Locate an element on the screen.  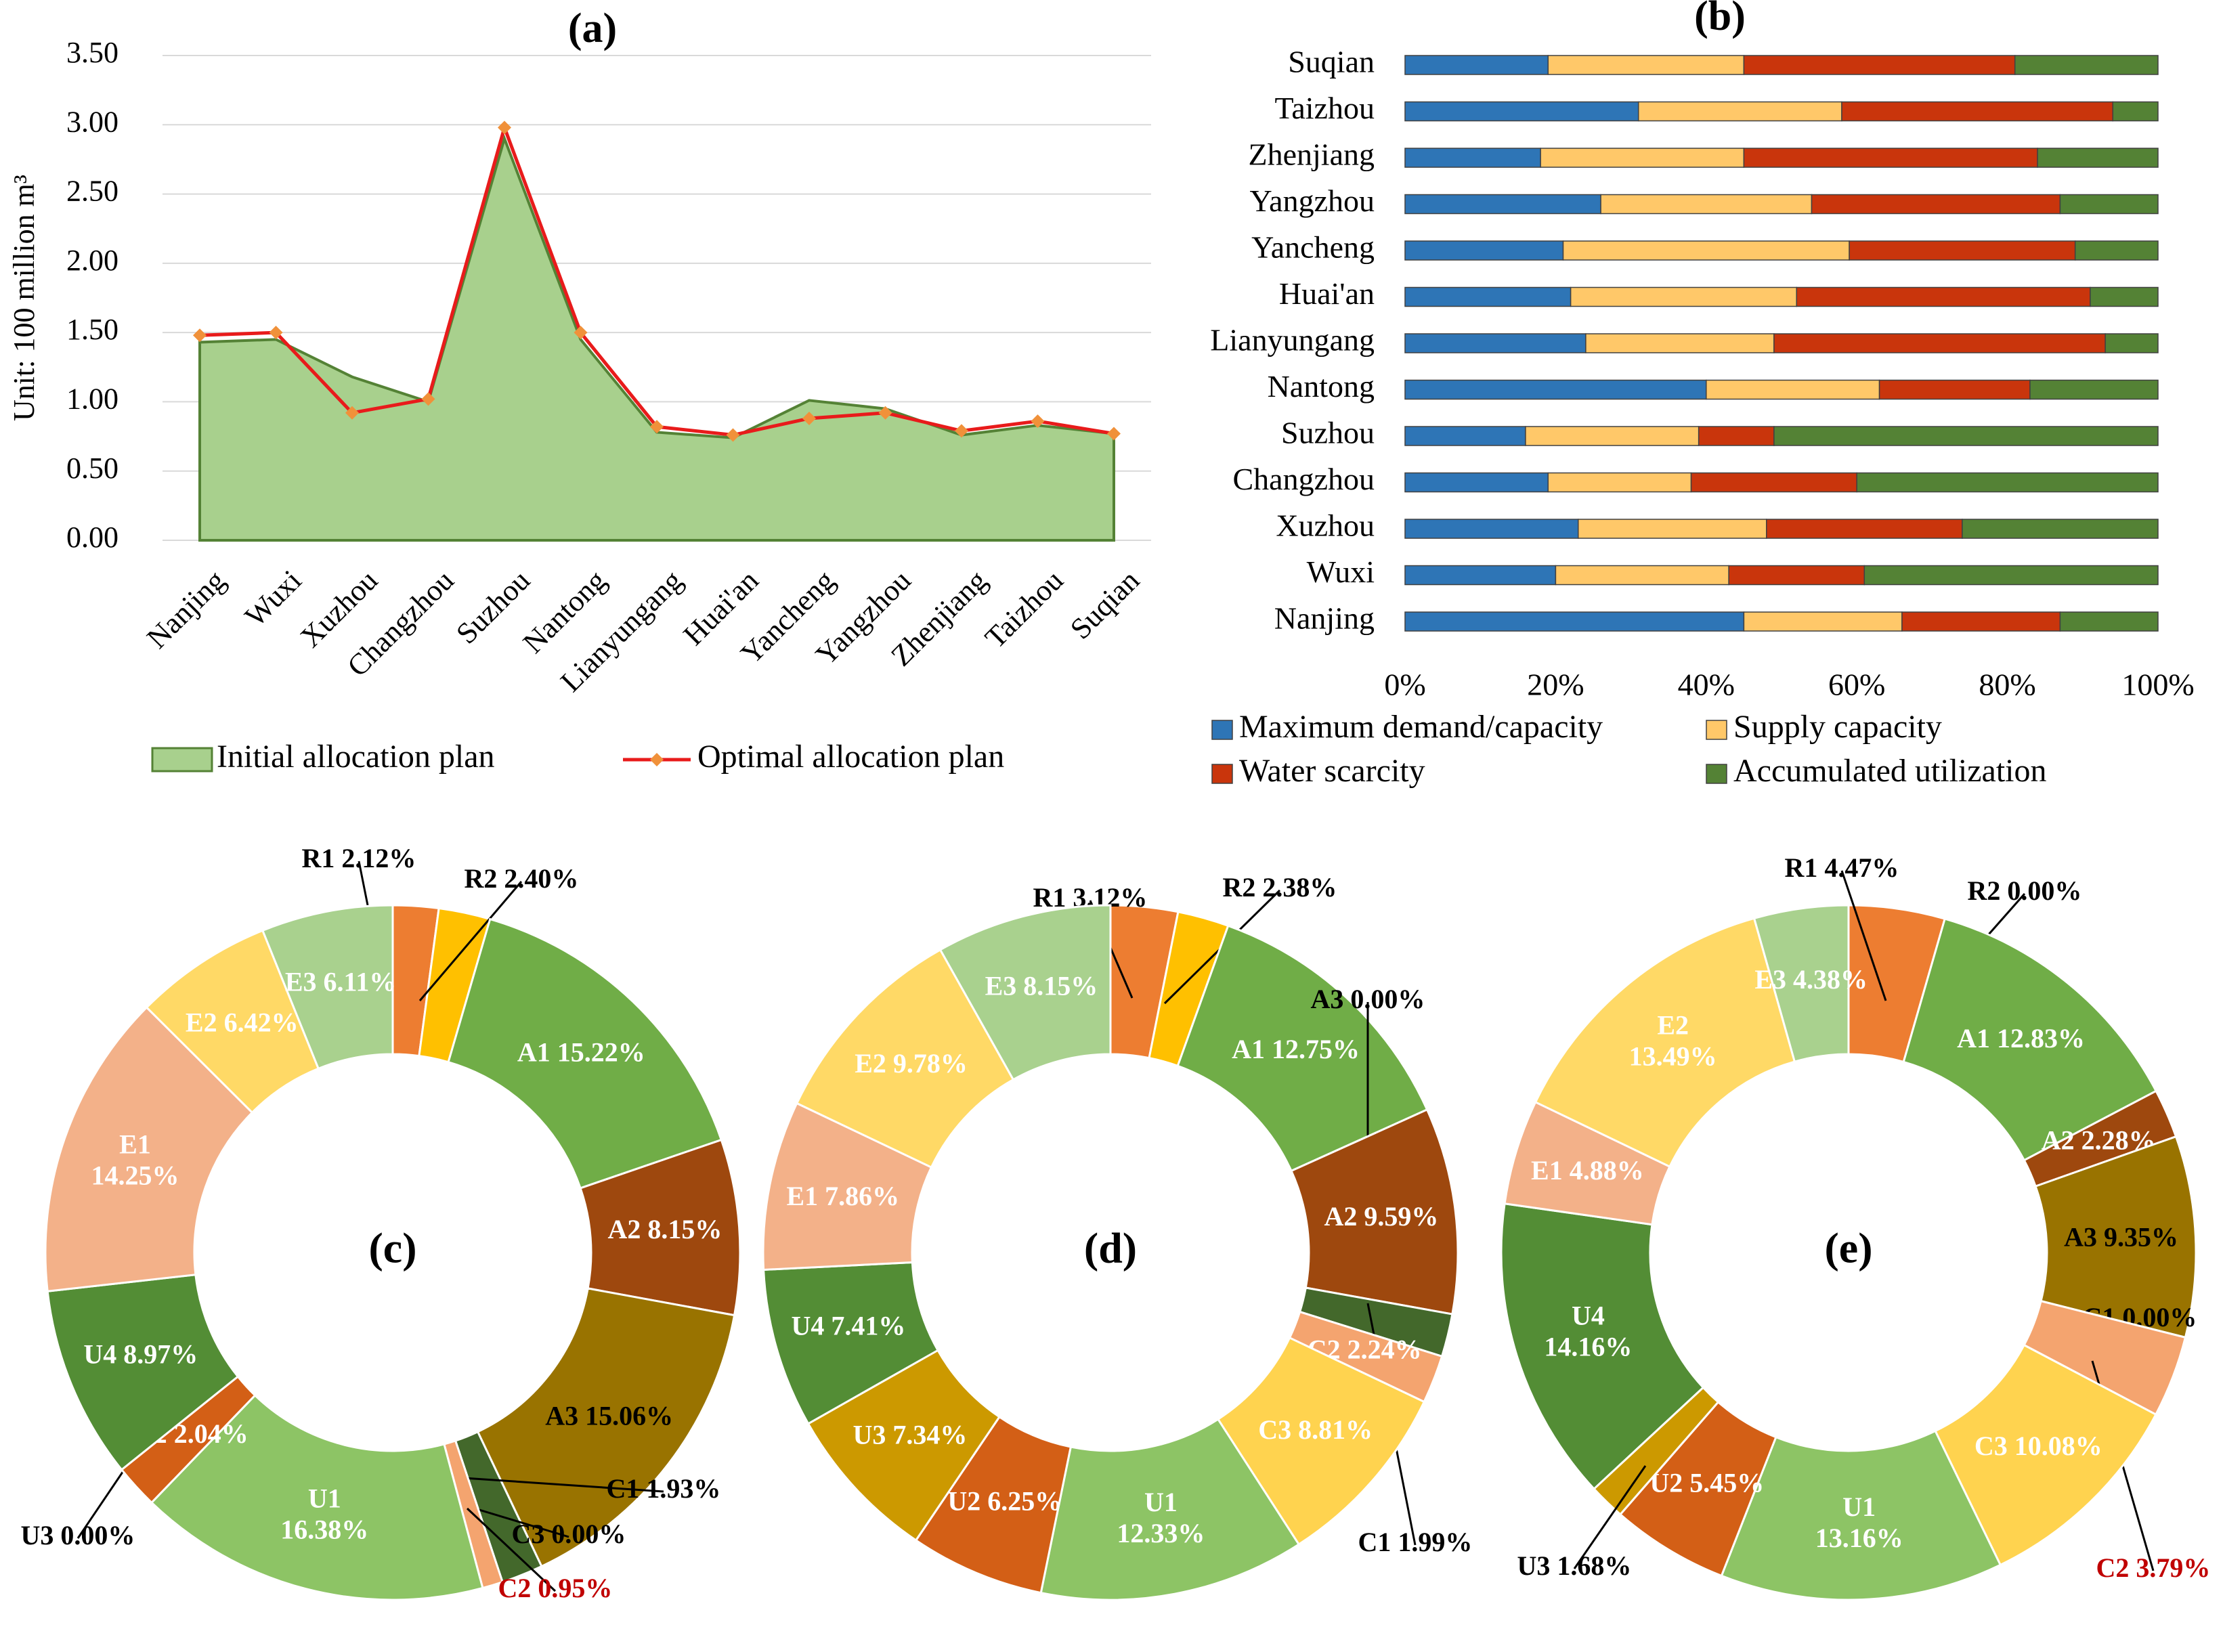
slice-label: A1 15.22% is located at coordinates (581, 1052).